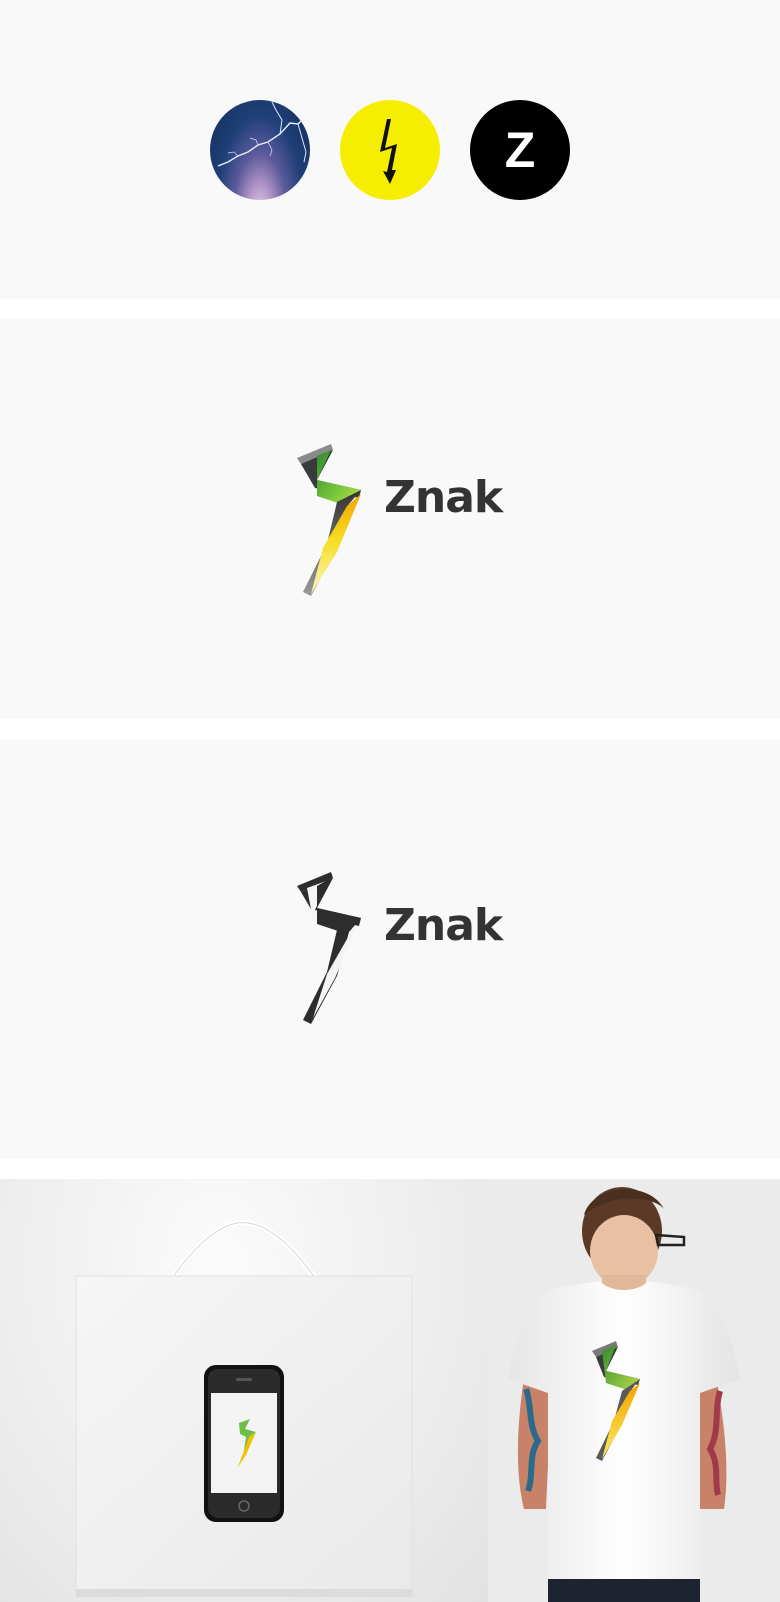 The image size is (780, 1602). I want to click on high-voltage-bolt-icon, so click(388, 151).